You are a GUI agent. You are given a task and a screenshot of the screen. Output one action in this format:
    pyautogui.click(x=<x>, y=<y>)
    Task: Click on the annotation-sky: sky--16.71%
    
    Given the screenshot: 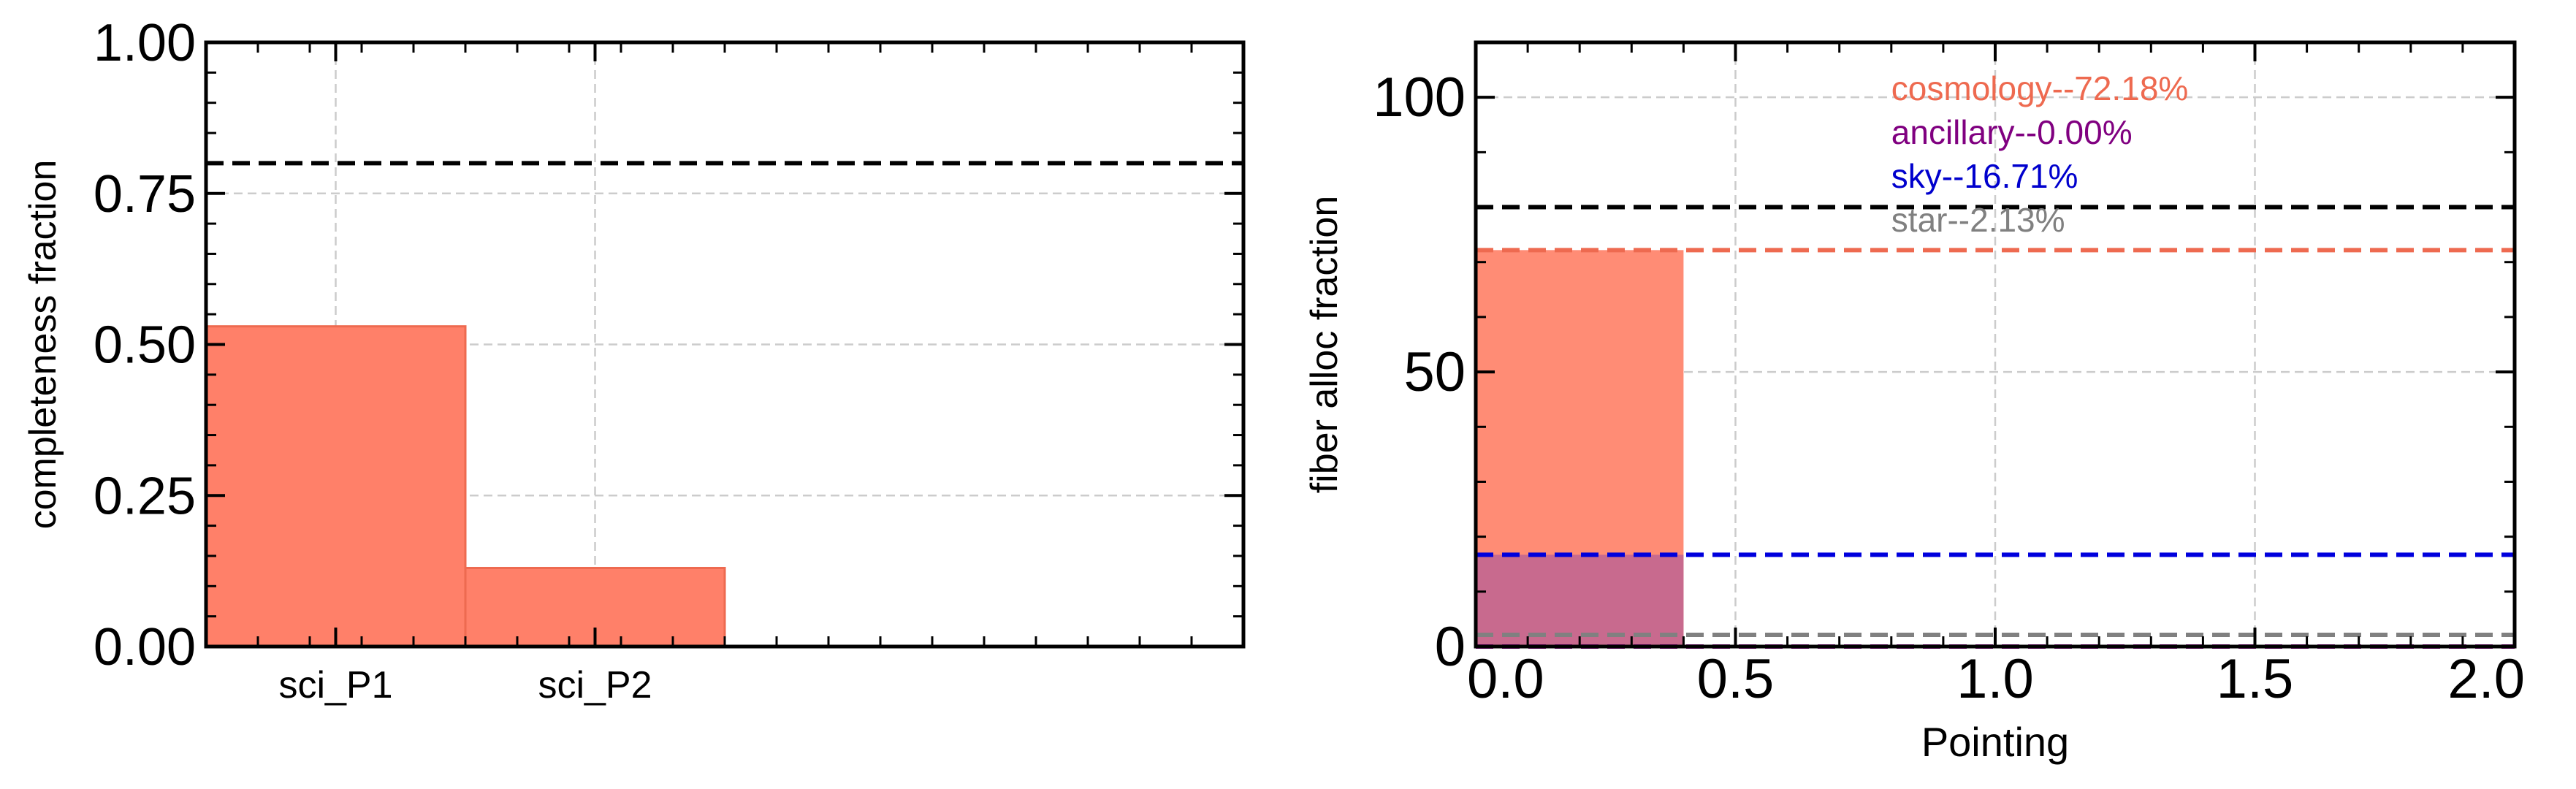 What is the action you would take?
    pyautogui.click(x=1985, y=176)
    